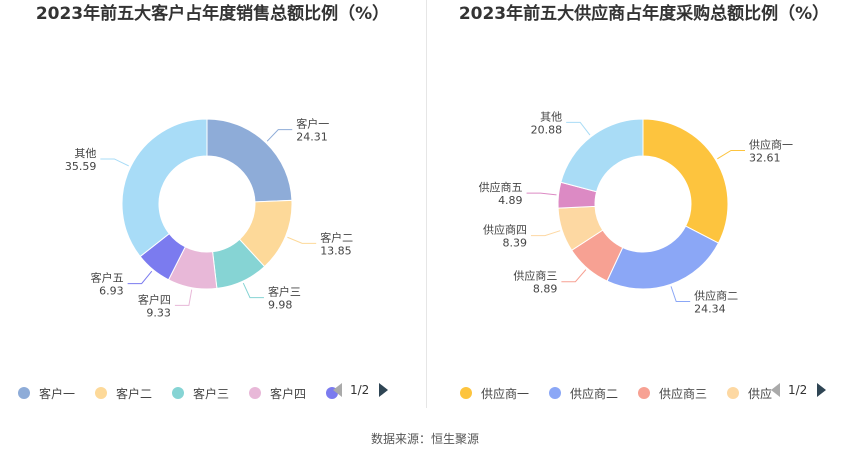  Describe the element at coordinates (765, 157) in the screenshot. I see `slice-value-label: 32.61` at that location.